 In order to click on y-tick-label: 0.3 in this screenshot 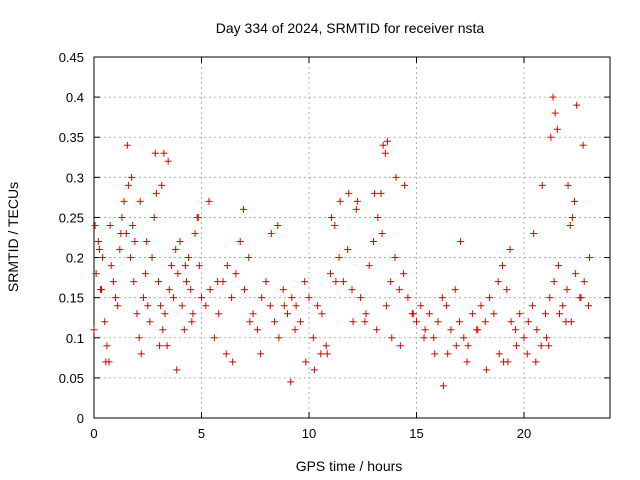, I will do `click(75, 177)`.